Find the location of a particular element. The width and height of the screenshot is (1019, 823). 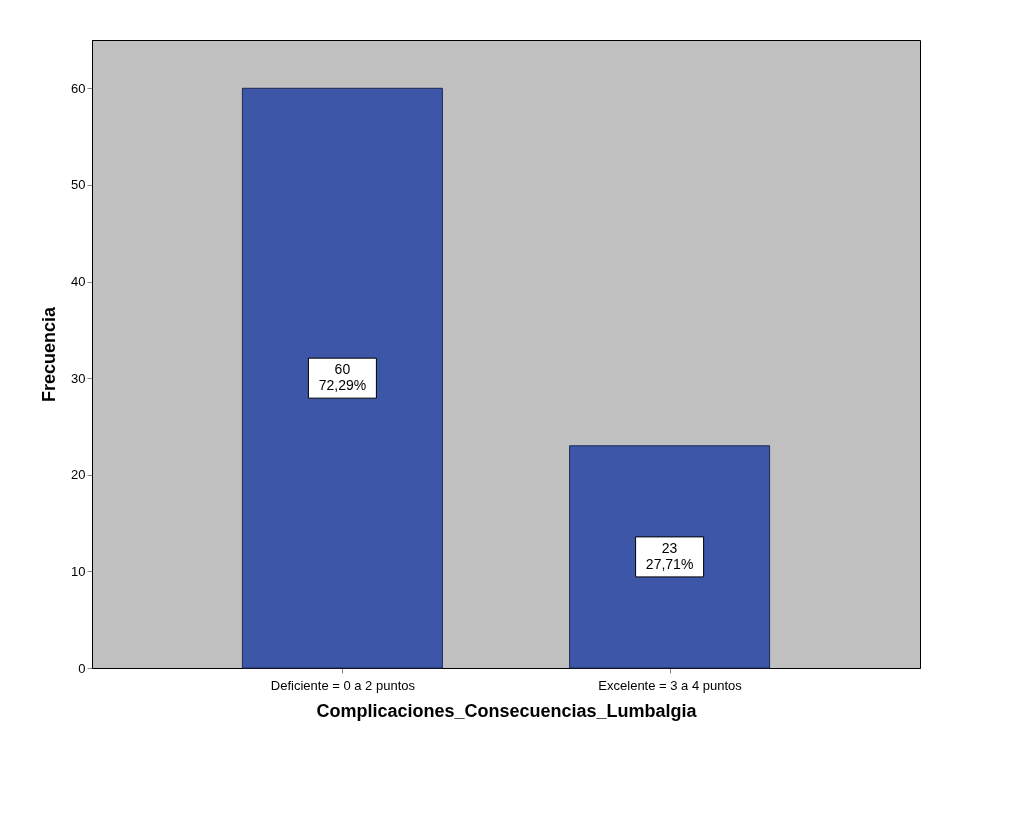

y-tick-label: 40 is located at coordinates (78, 282).